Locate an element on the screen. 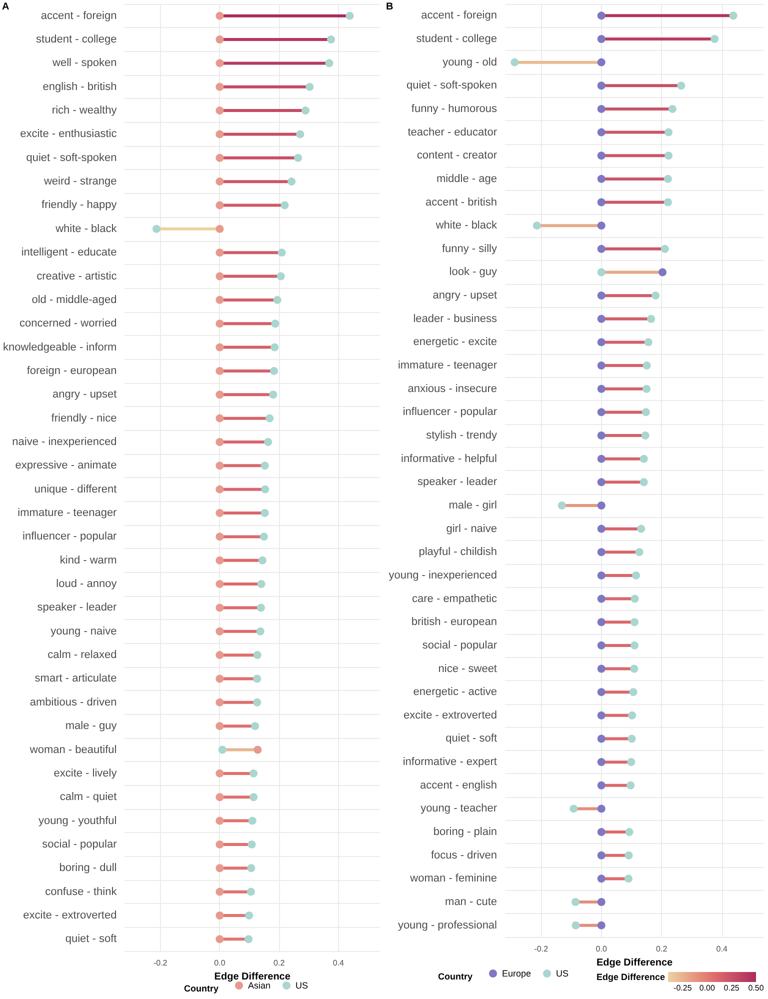 The image size is (768, 999). y-tick-label: young - professional is located at coordinates (447, 925).